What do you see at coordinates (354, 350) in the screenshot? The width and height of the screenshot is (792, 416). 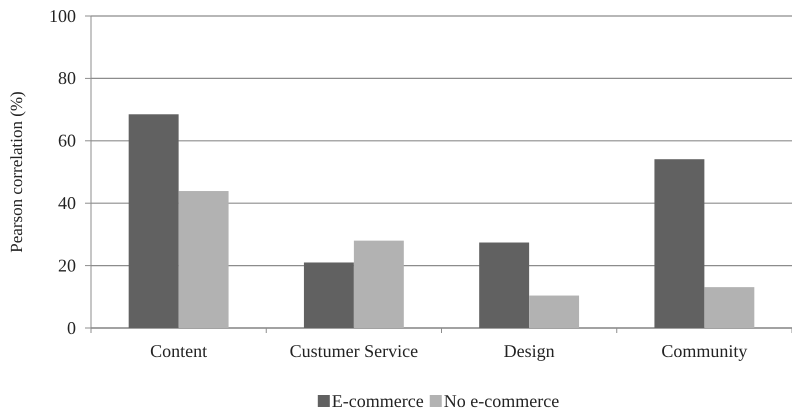 I see `x-tick-label: Custumer Service` at bounding box center [354, 350].